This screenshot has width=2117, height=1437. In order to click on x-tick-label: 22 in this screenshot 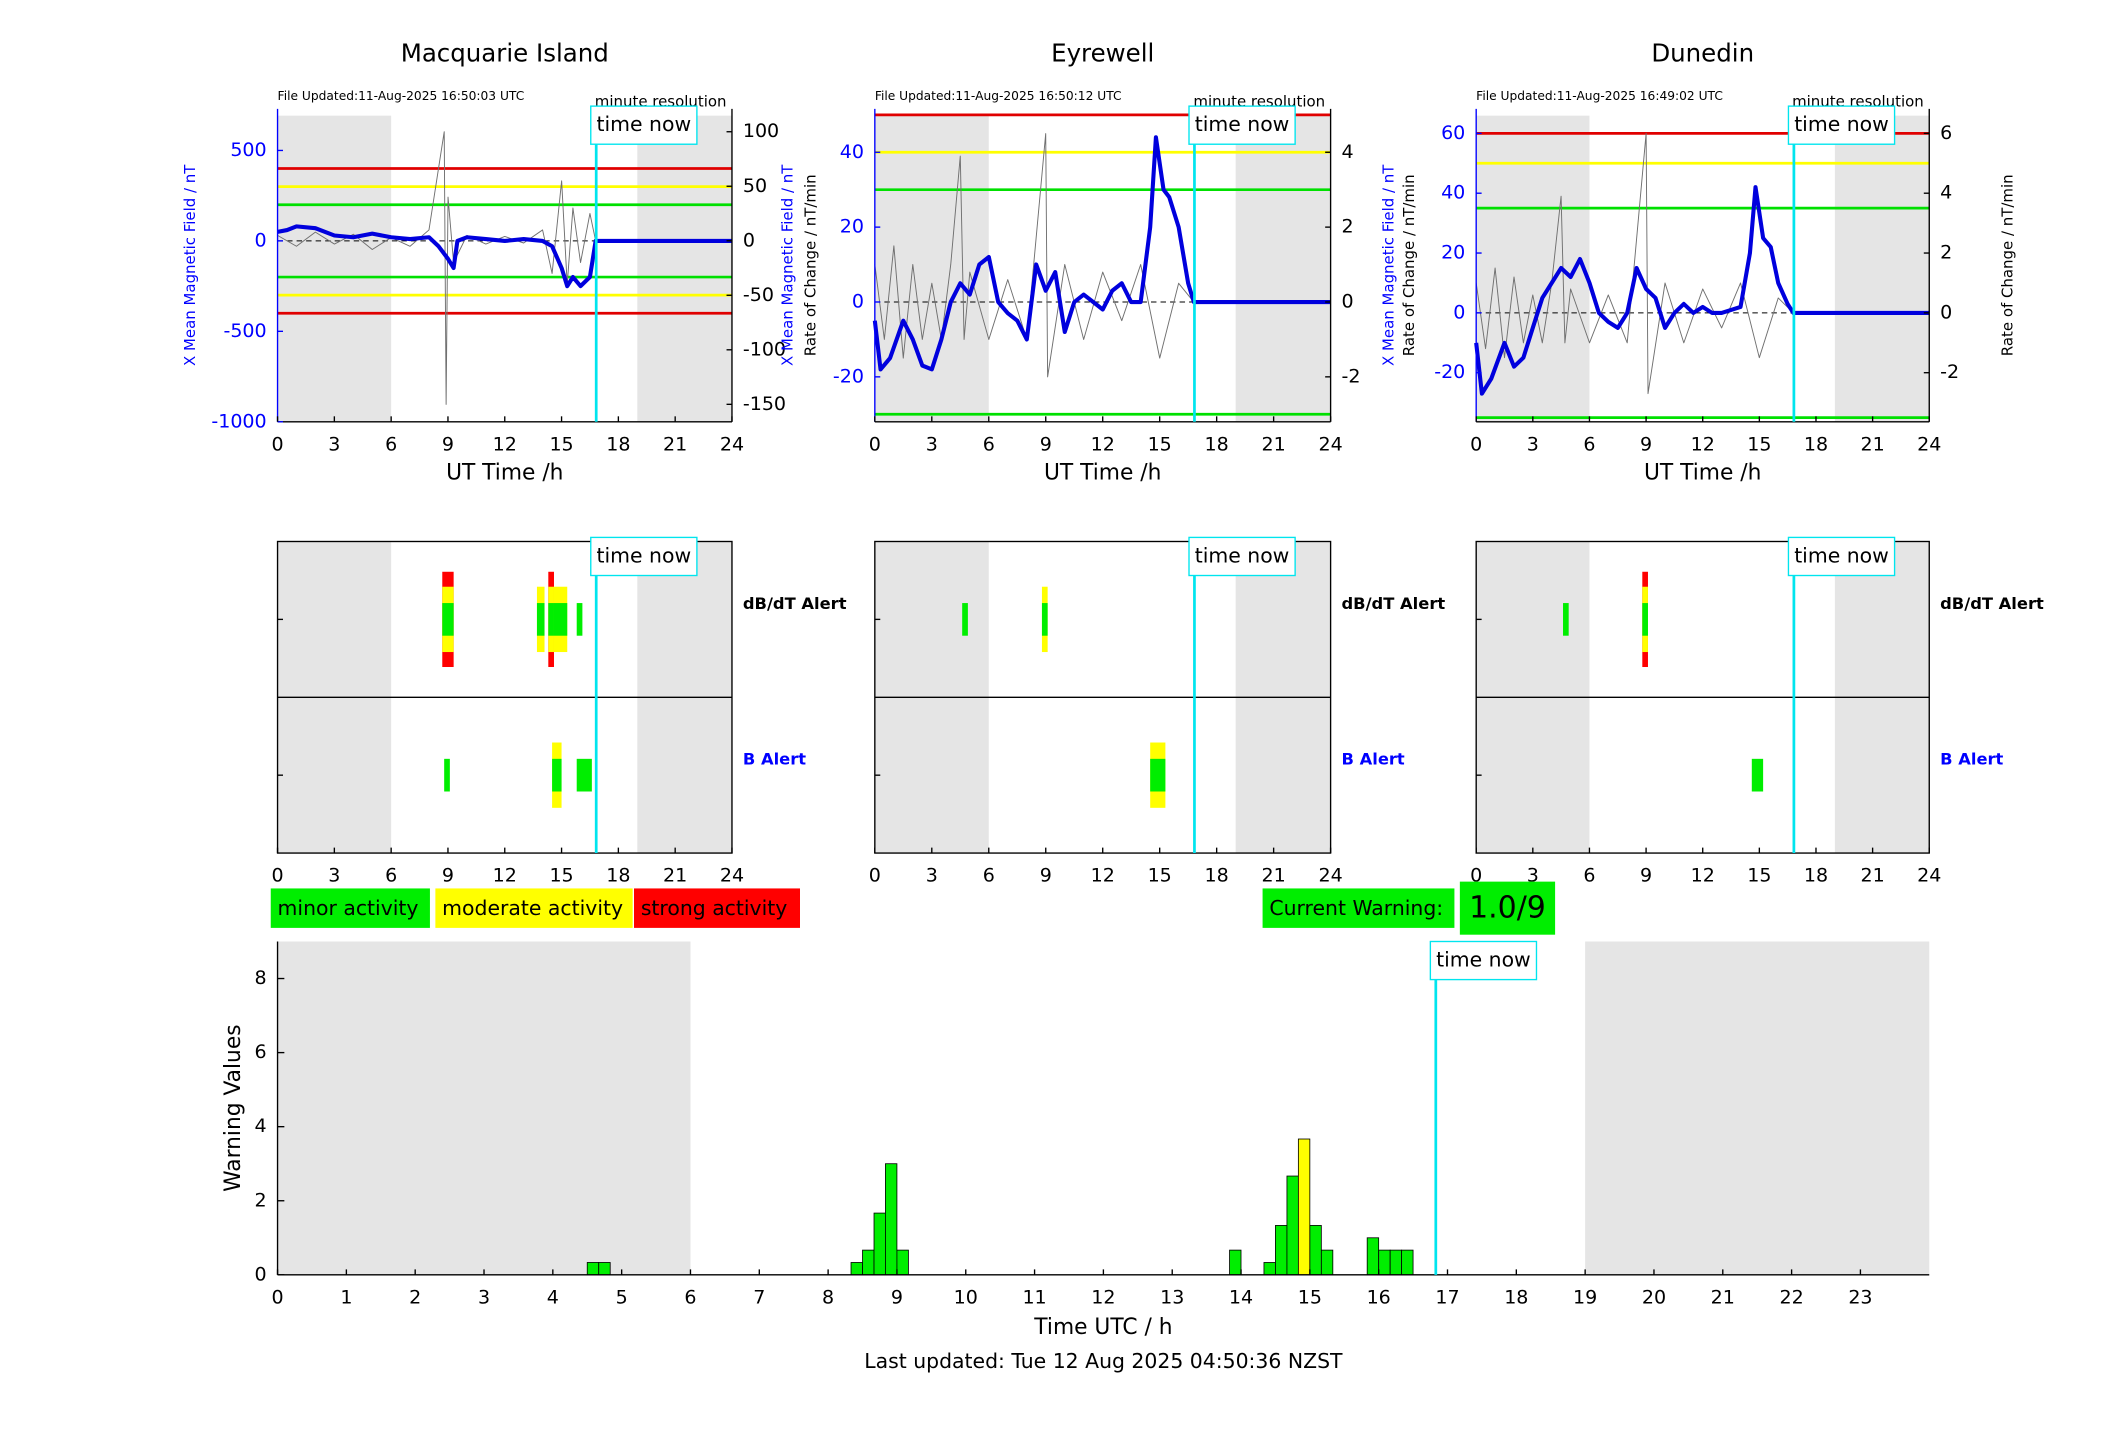, I will do `click(1791, 1297)`.